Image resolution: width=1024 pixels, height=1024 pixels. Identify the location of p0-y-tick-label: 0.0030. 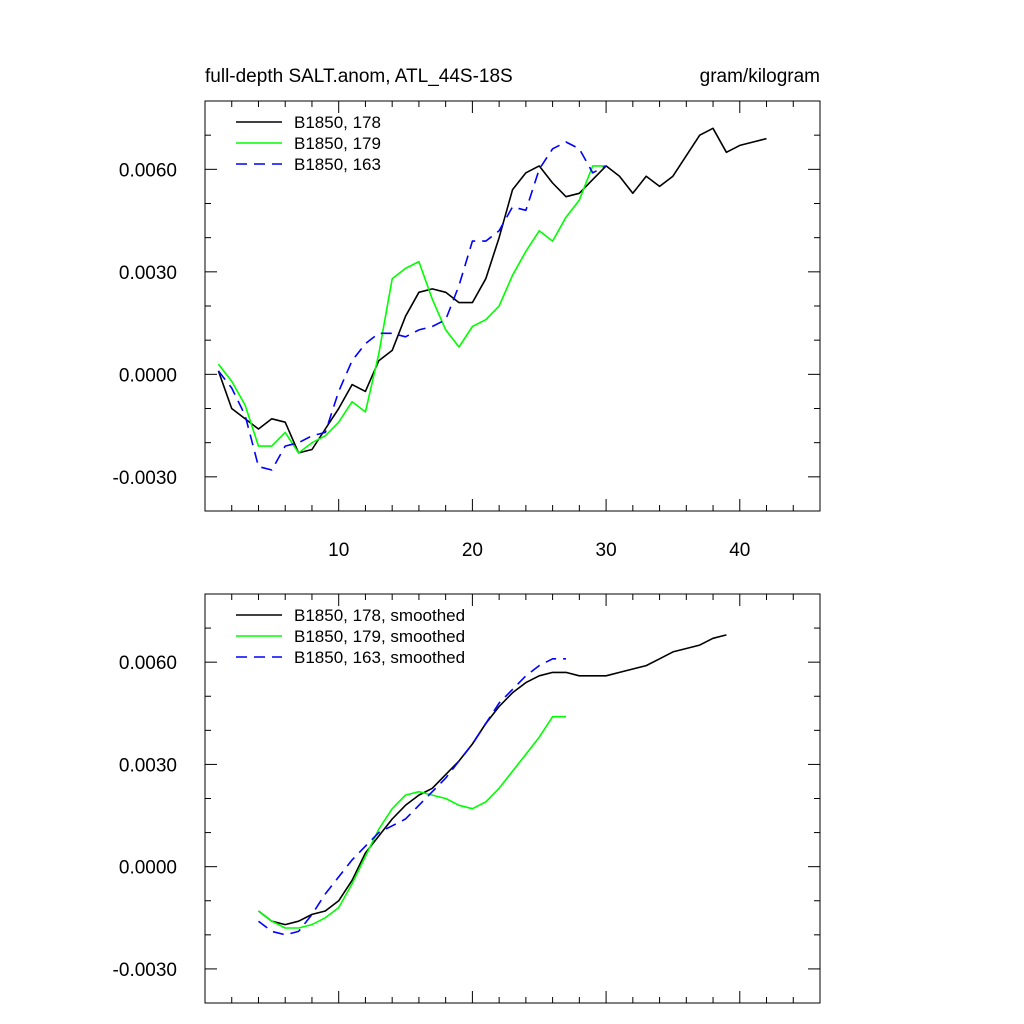
(148, 273).